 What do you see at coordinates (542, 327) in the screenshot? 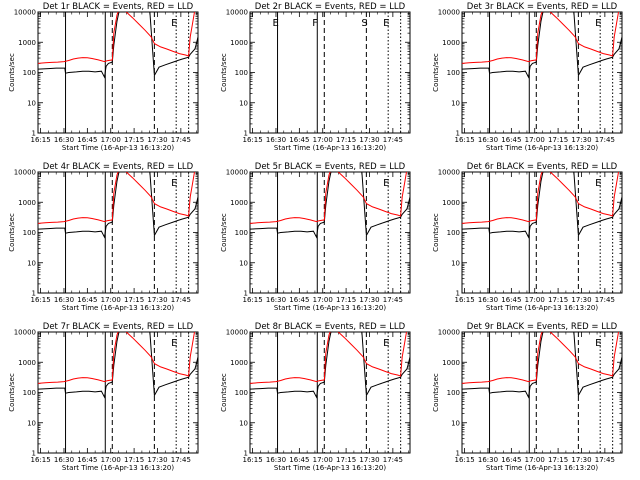
I see `panel-title: Det 9r BLACK = Events, RED = LLD` at bounding box center [542, 327].